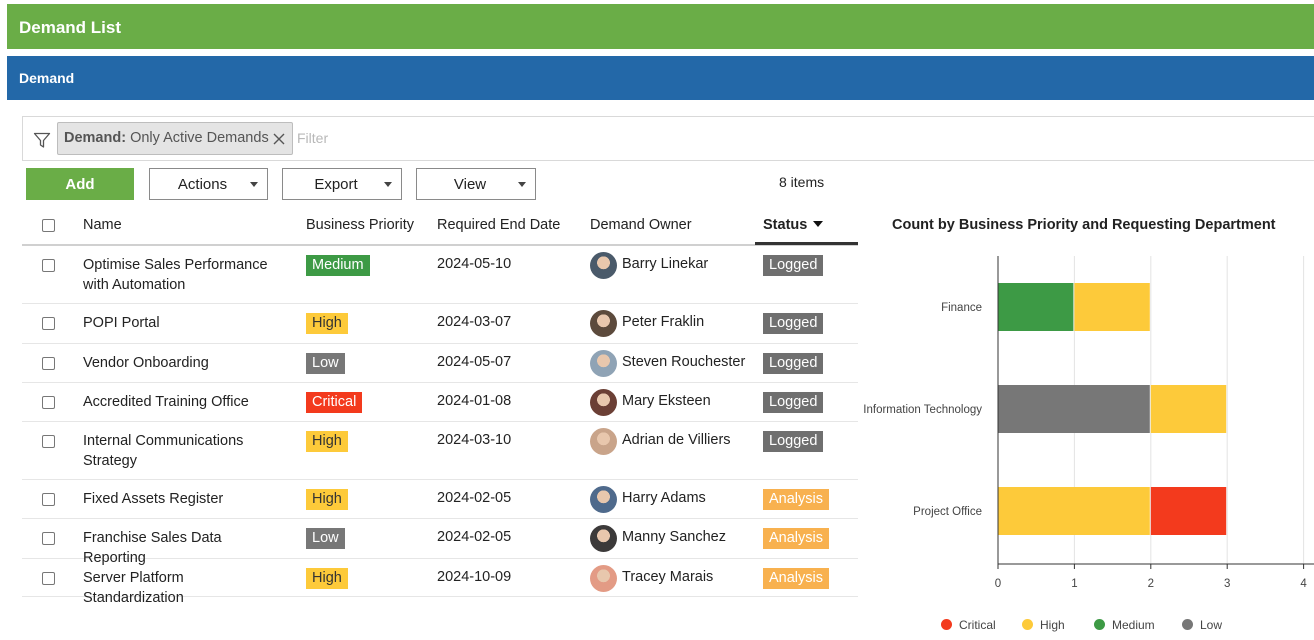 This screenshot has width=1314, height=640. What do you see at coordinates (42, 140) in the screenshot?
I see `filter-icon` at bounding box center [42, 140].